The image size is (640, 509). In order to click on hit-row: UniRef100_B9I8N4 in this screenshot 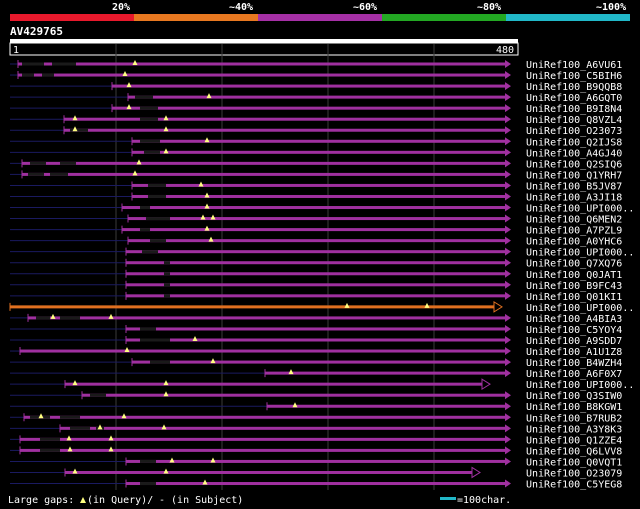, I will do `click(316, 109)`.